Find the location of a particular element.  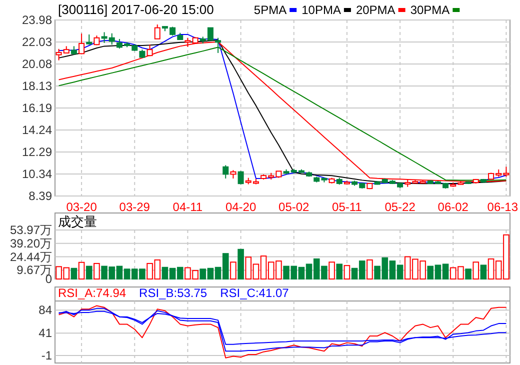

legend-label: 5PMA is located at coordinates (270, 10).